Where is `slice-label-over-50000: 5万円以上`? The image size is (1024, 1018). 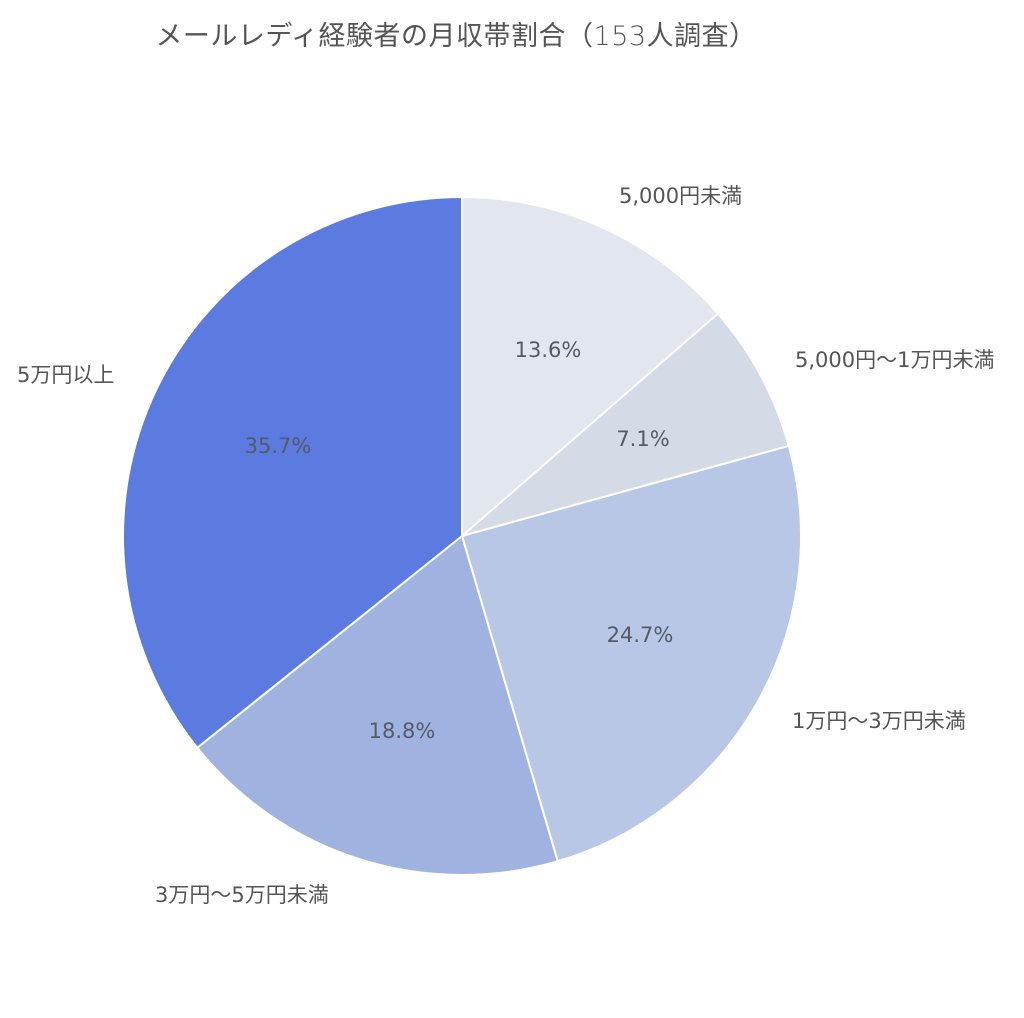
slice-label-over-50000: 5万円以上 is located at coordinates (66, 375).